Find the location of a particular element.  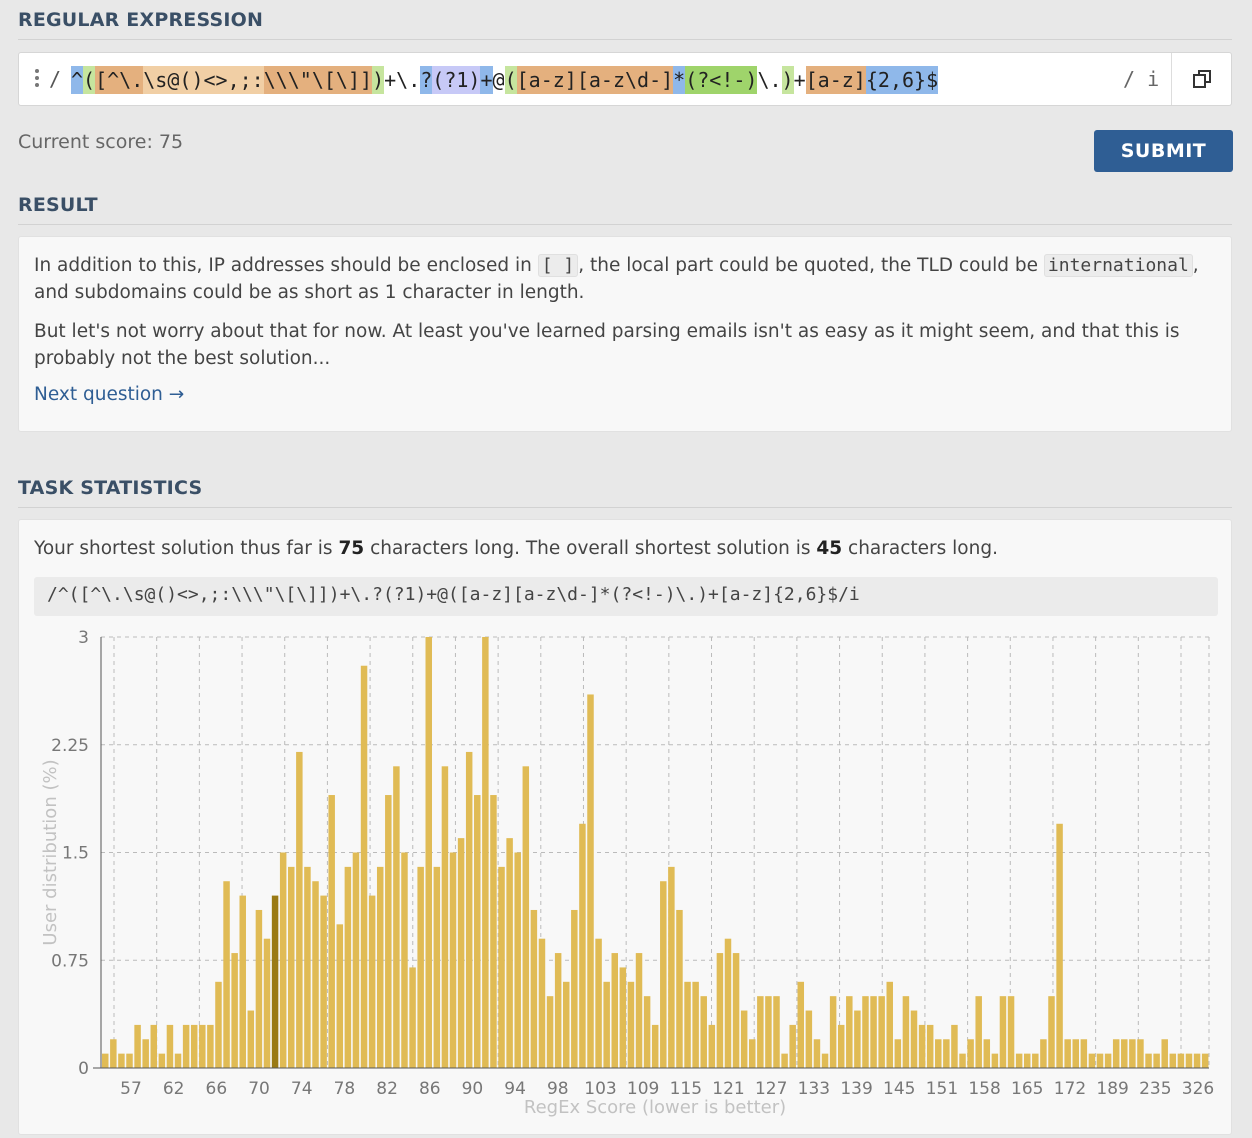

x-tick-label: 82 is located at coordinates (387, 1089).